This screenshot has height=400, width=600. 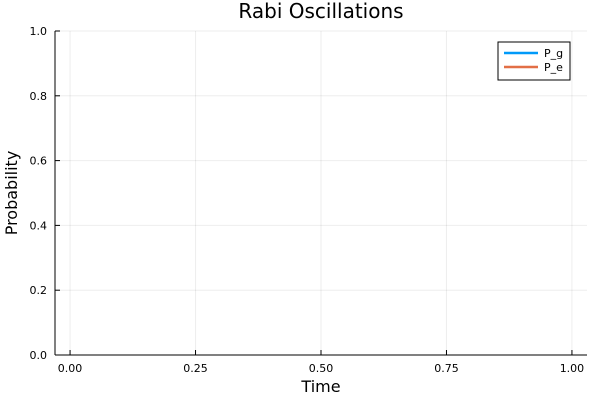 What do you see at coordinates (572, 368) in the screenshot?
I see `x-tick-label: 1.00` at bounding box center [572, 368].